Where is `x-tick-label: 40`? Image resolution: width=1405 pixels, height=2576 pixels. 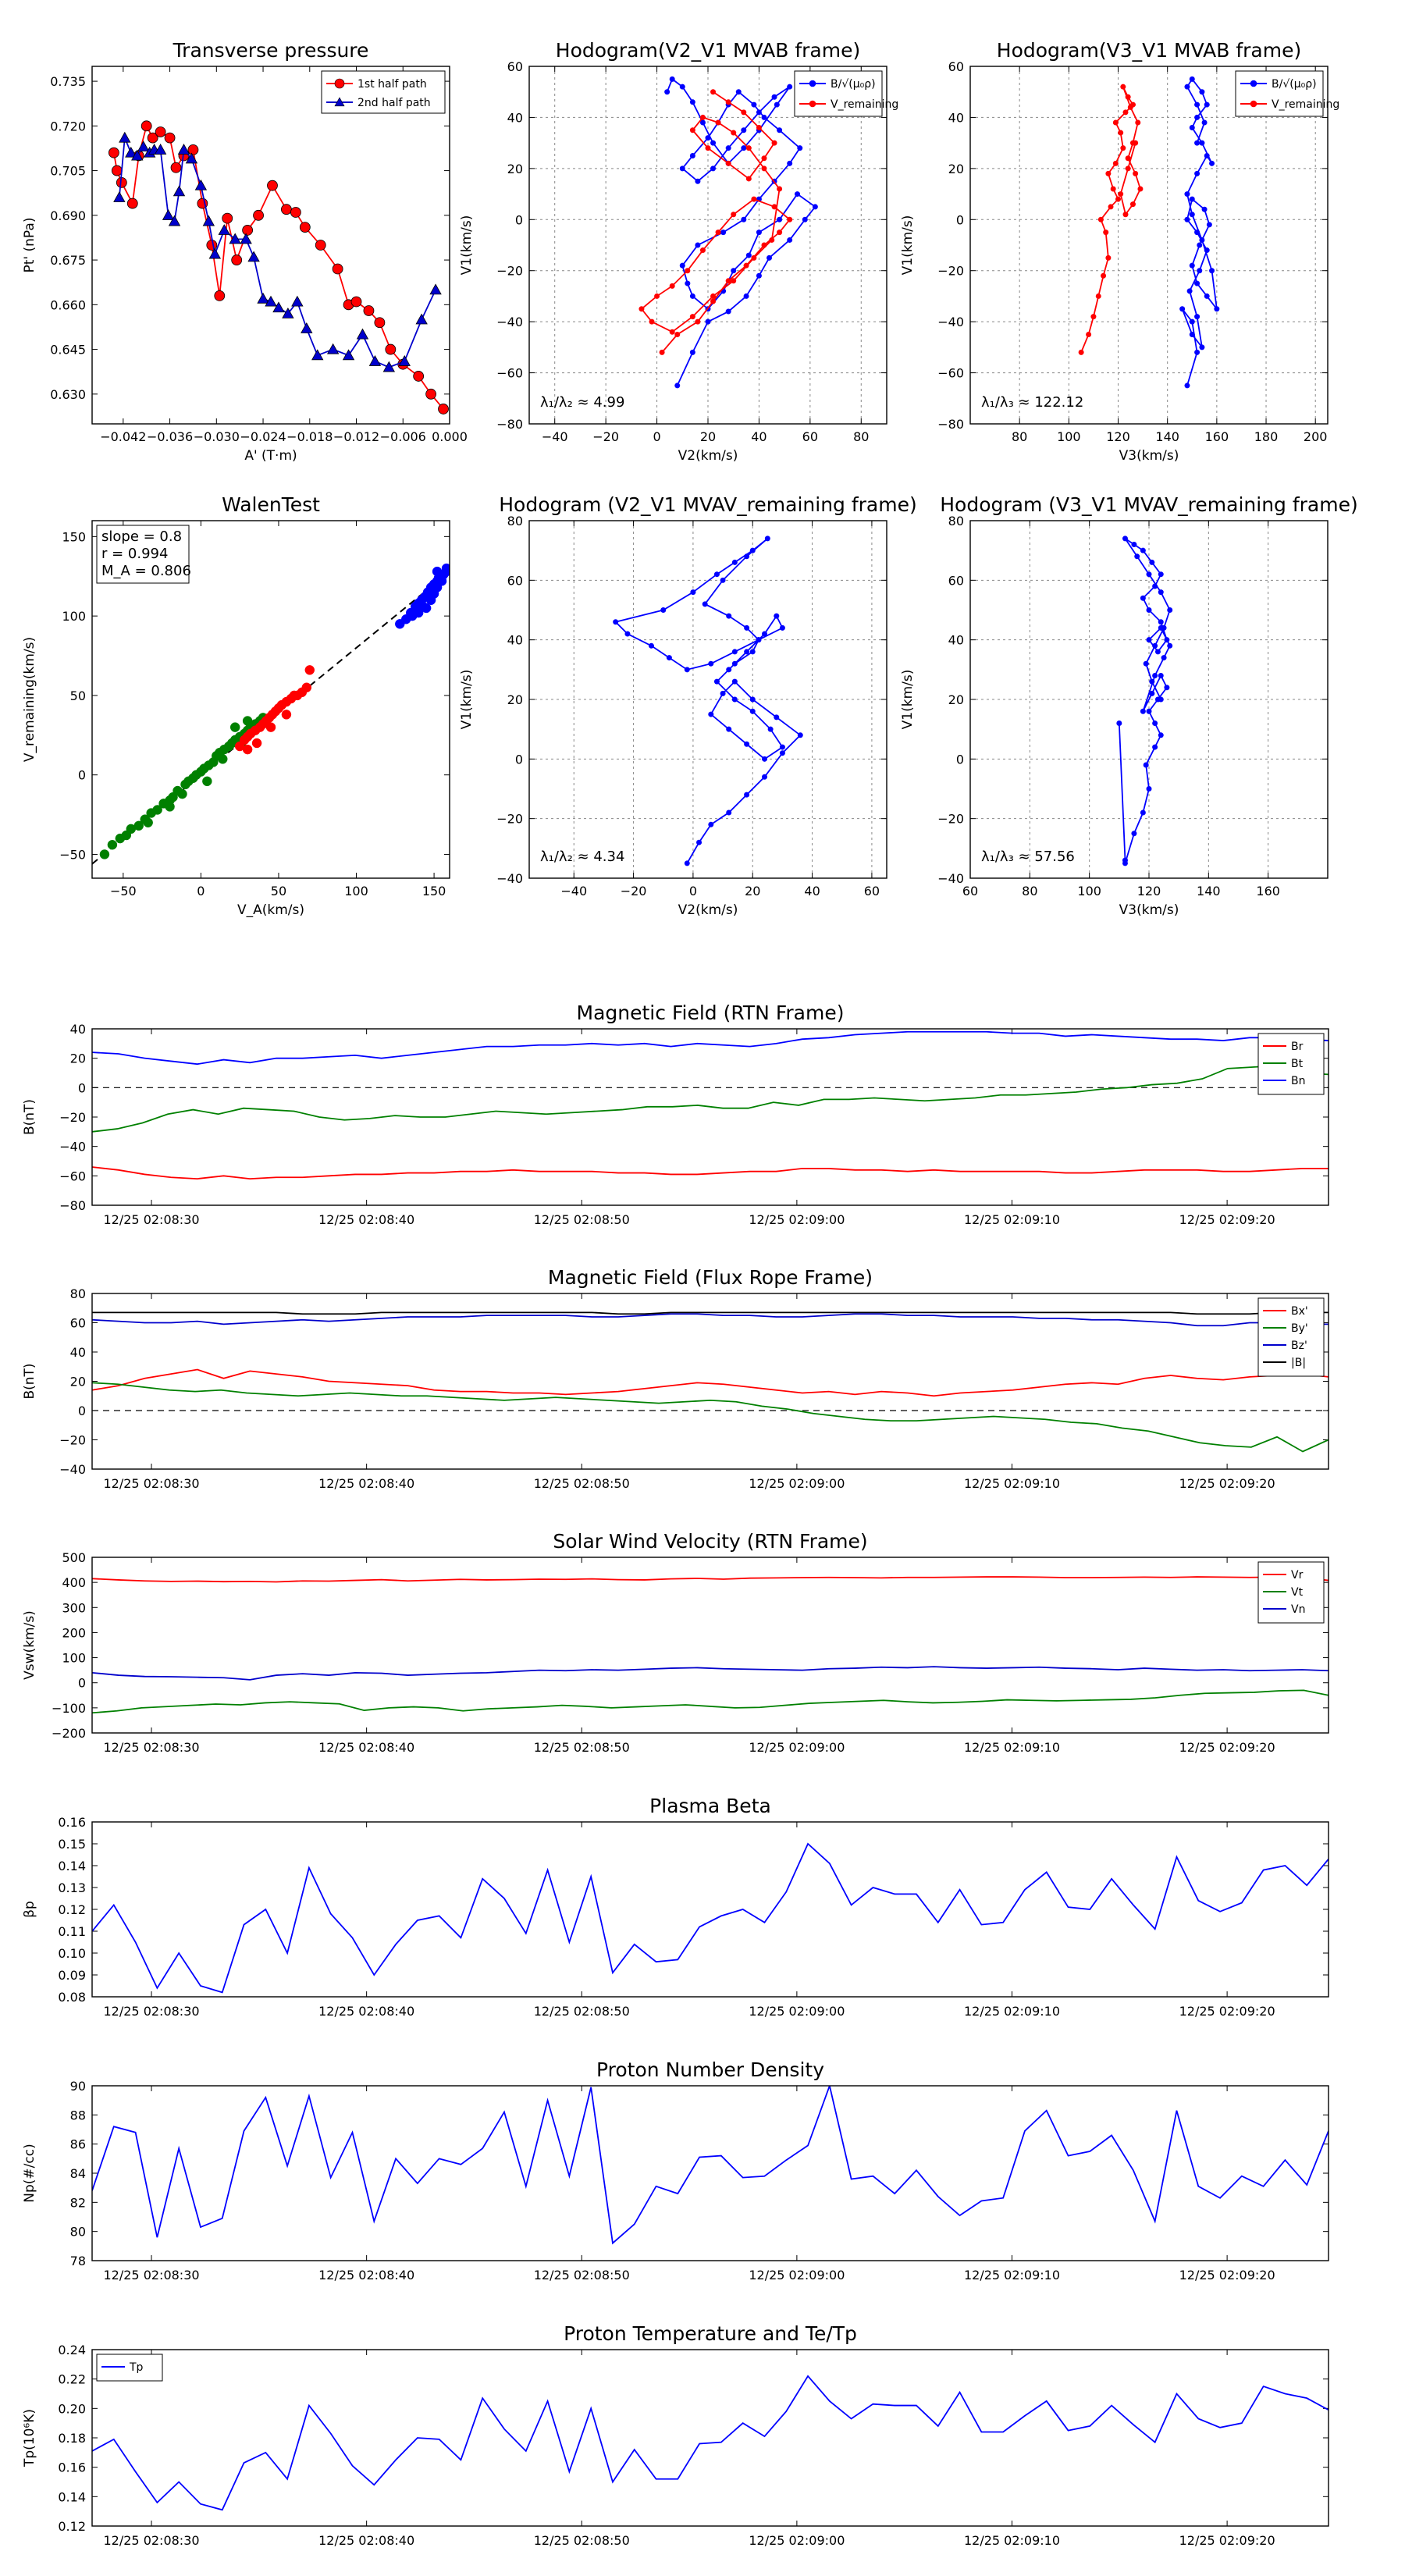
x-tick-label: 40 is located at coordinates (812, 891).